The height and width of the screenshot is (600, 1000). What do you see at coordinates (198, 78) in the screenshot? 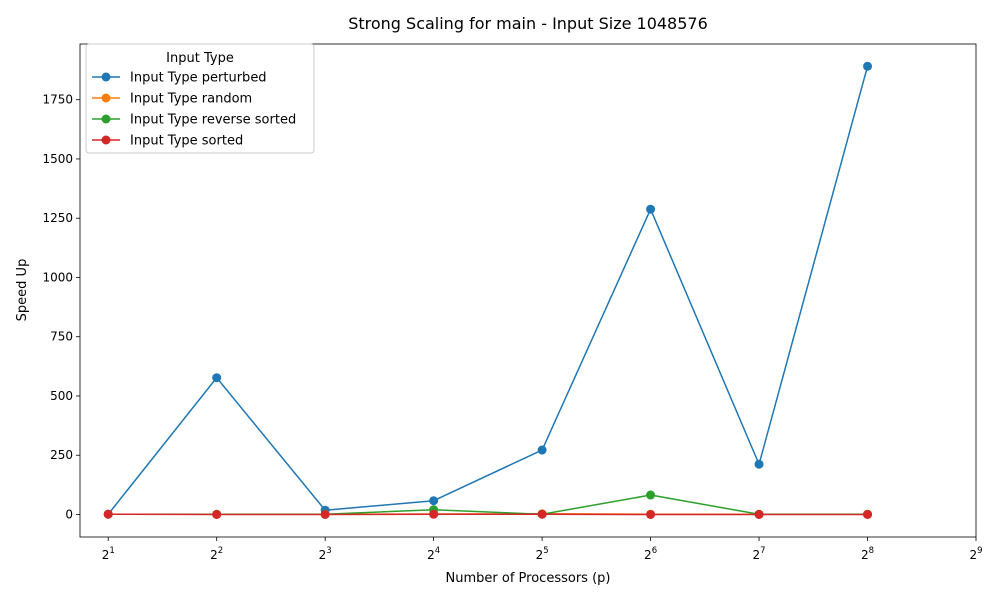
I see `legend-entry-label: Input Type perturbed` at bounding box center [198, 78].